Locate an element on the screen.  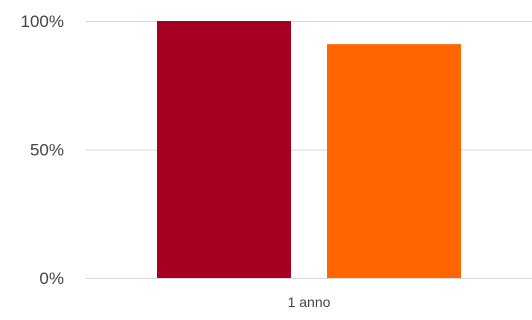
y-tick-label: 50% is located at coordinates (47, 150).